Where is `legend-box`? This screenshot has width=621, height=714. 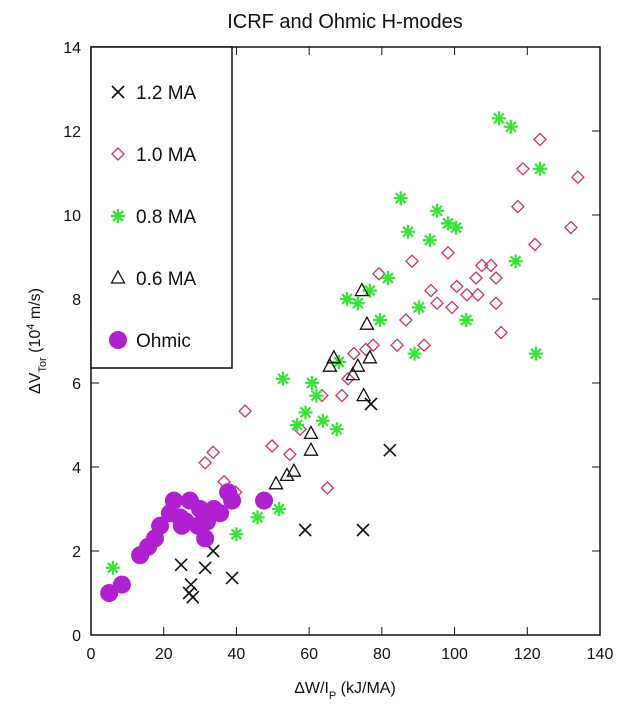 legend-box is located at coordinates (161, 207).